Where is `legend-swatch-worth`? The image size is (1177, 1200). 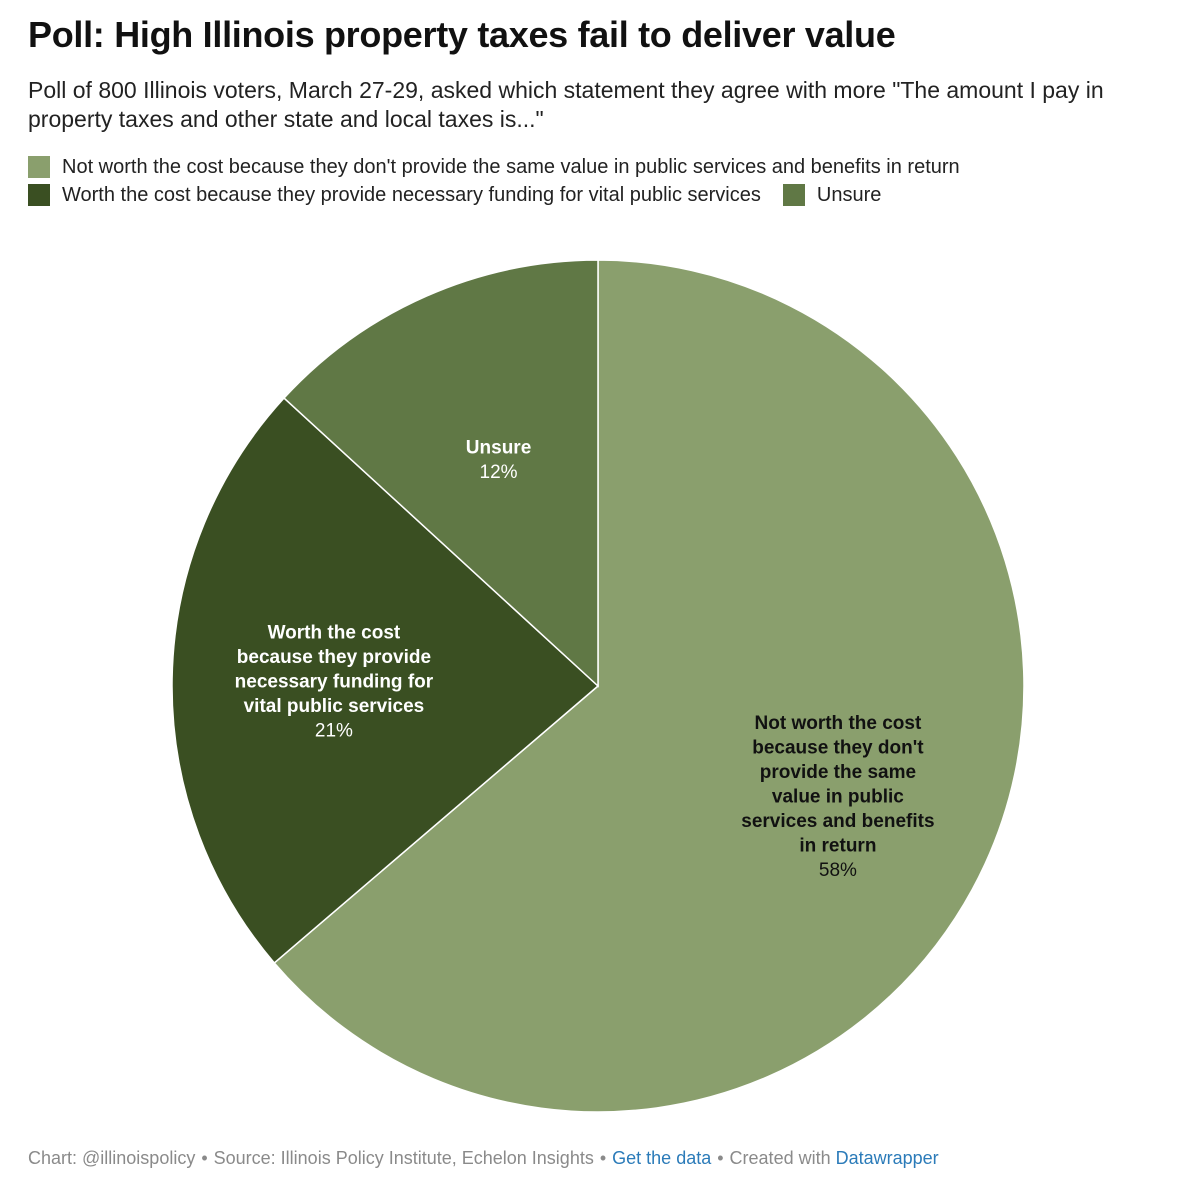 legend-swatch-worth is located at coordinates (39, 195).